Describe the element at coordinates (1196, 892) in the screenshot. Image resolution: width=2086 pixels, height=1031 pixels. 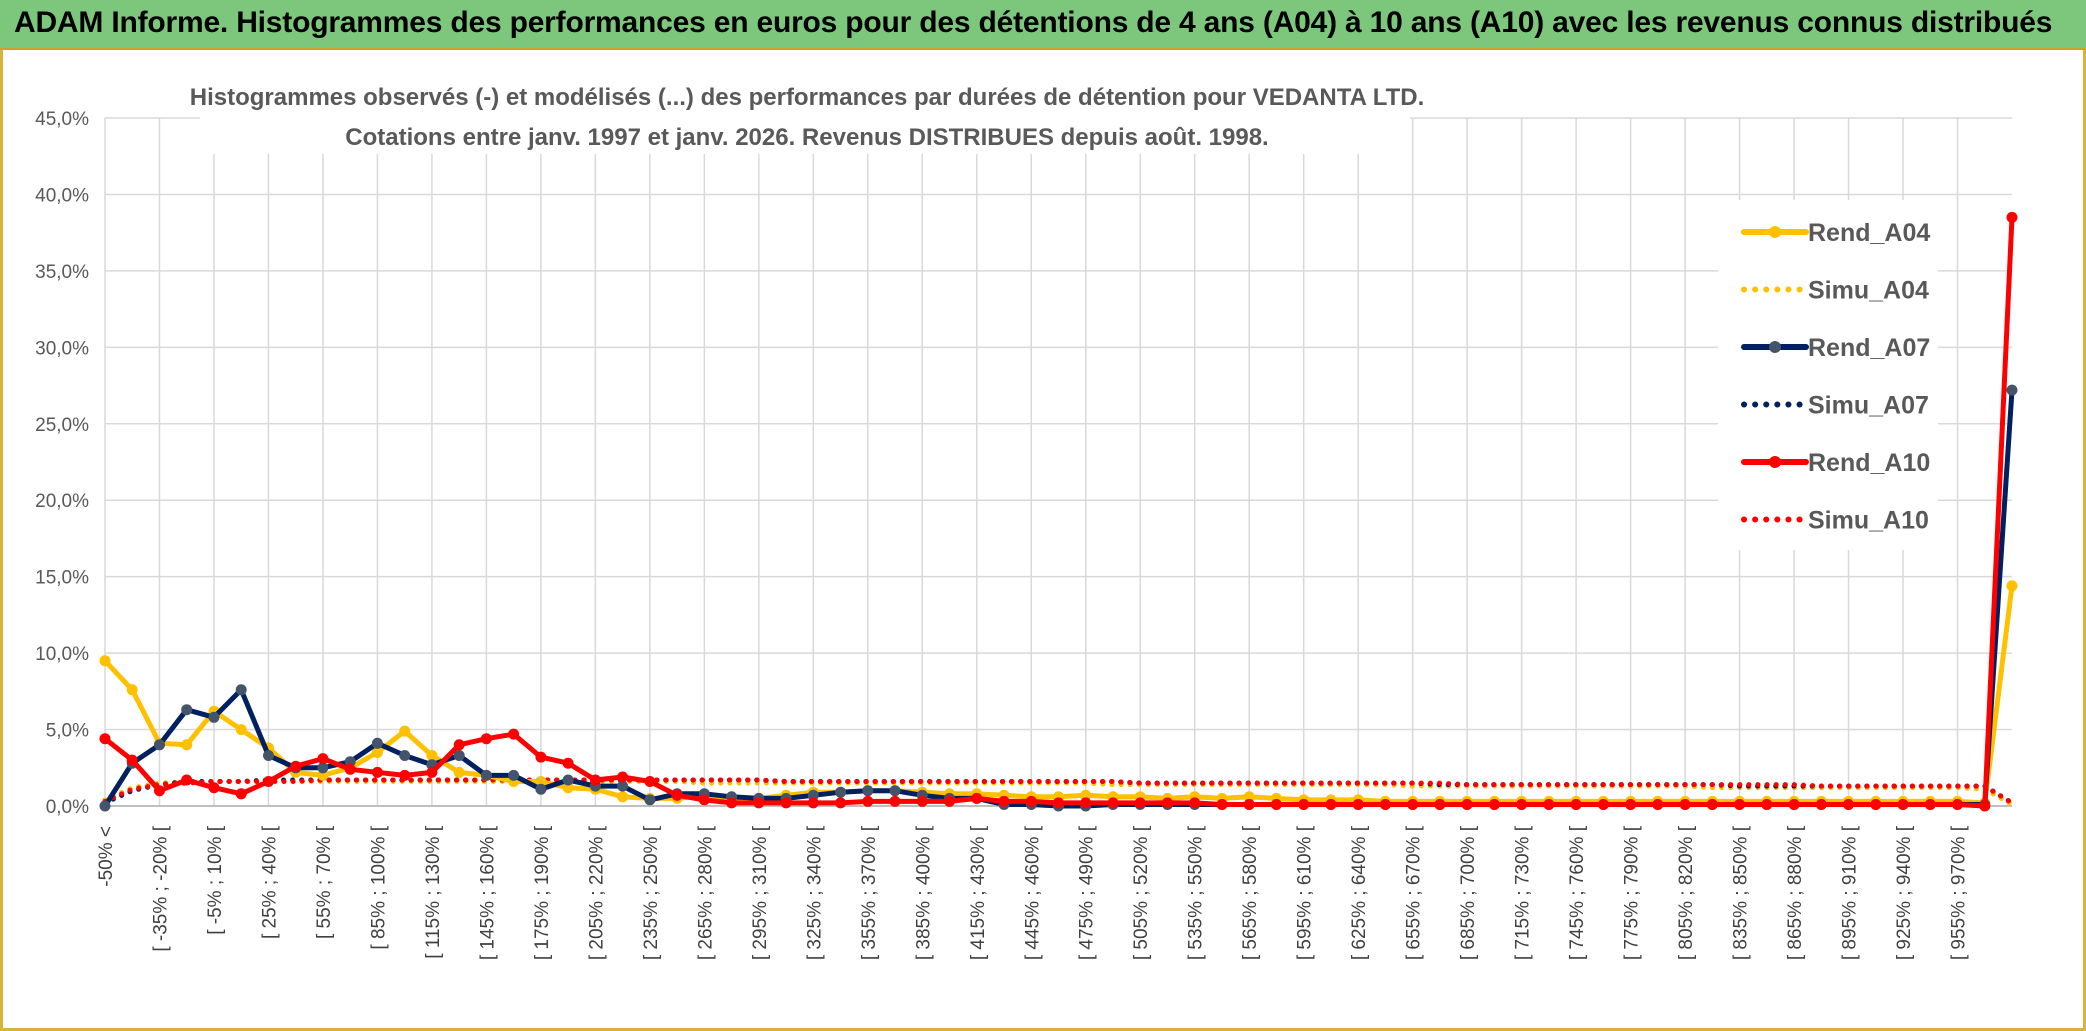
I see `x-tick-label: [ 535% ; 550% [` at that location.